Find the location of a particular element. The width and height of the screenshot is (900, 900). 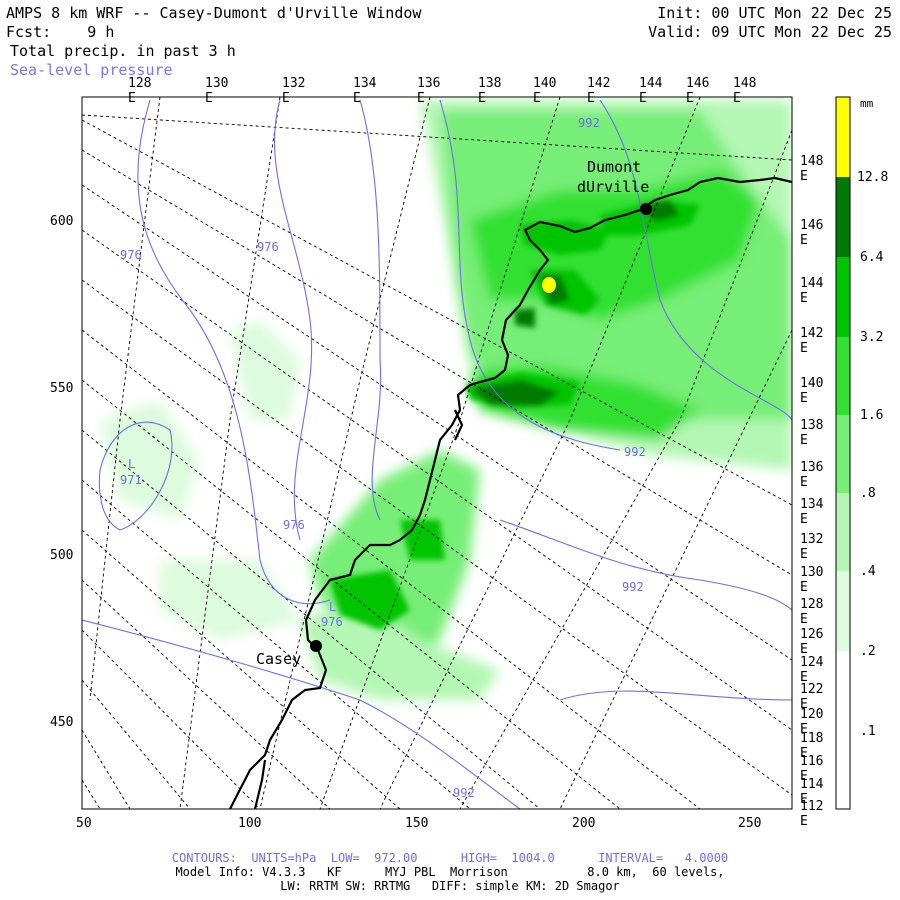

y-tick-label: 550 is located at coordinates (62, 388).